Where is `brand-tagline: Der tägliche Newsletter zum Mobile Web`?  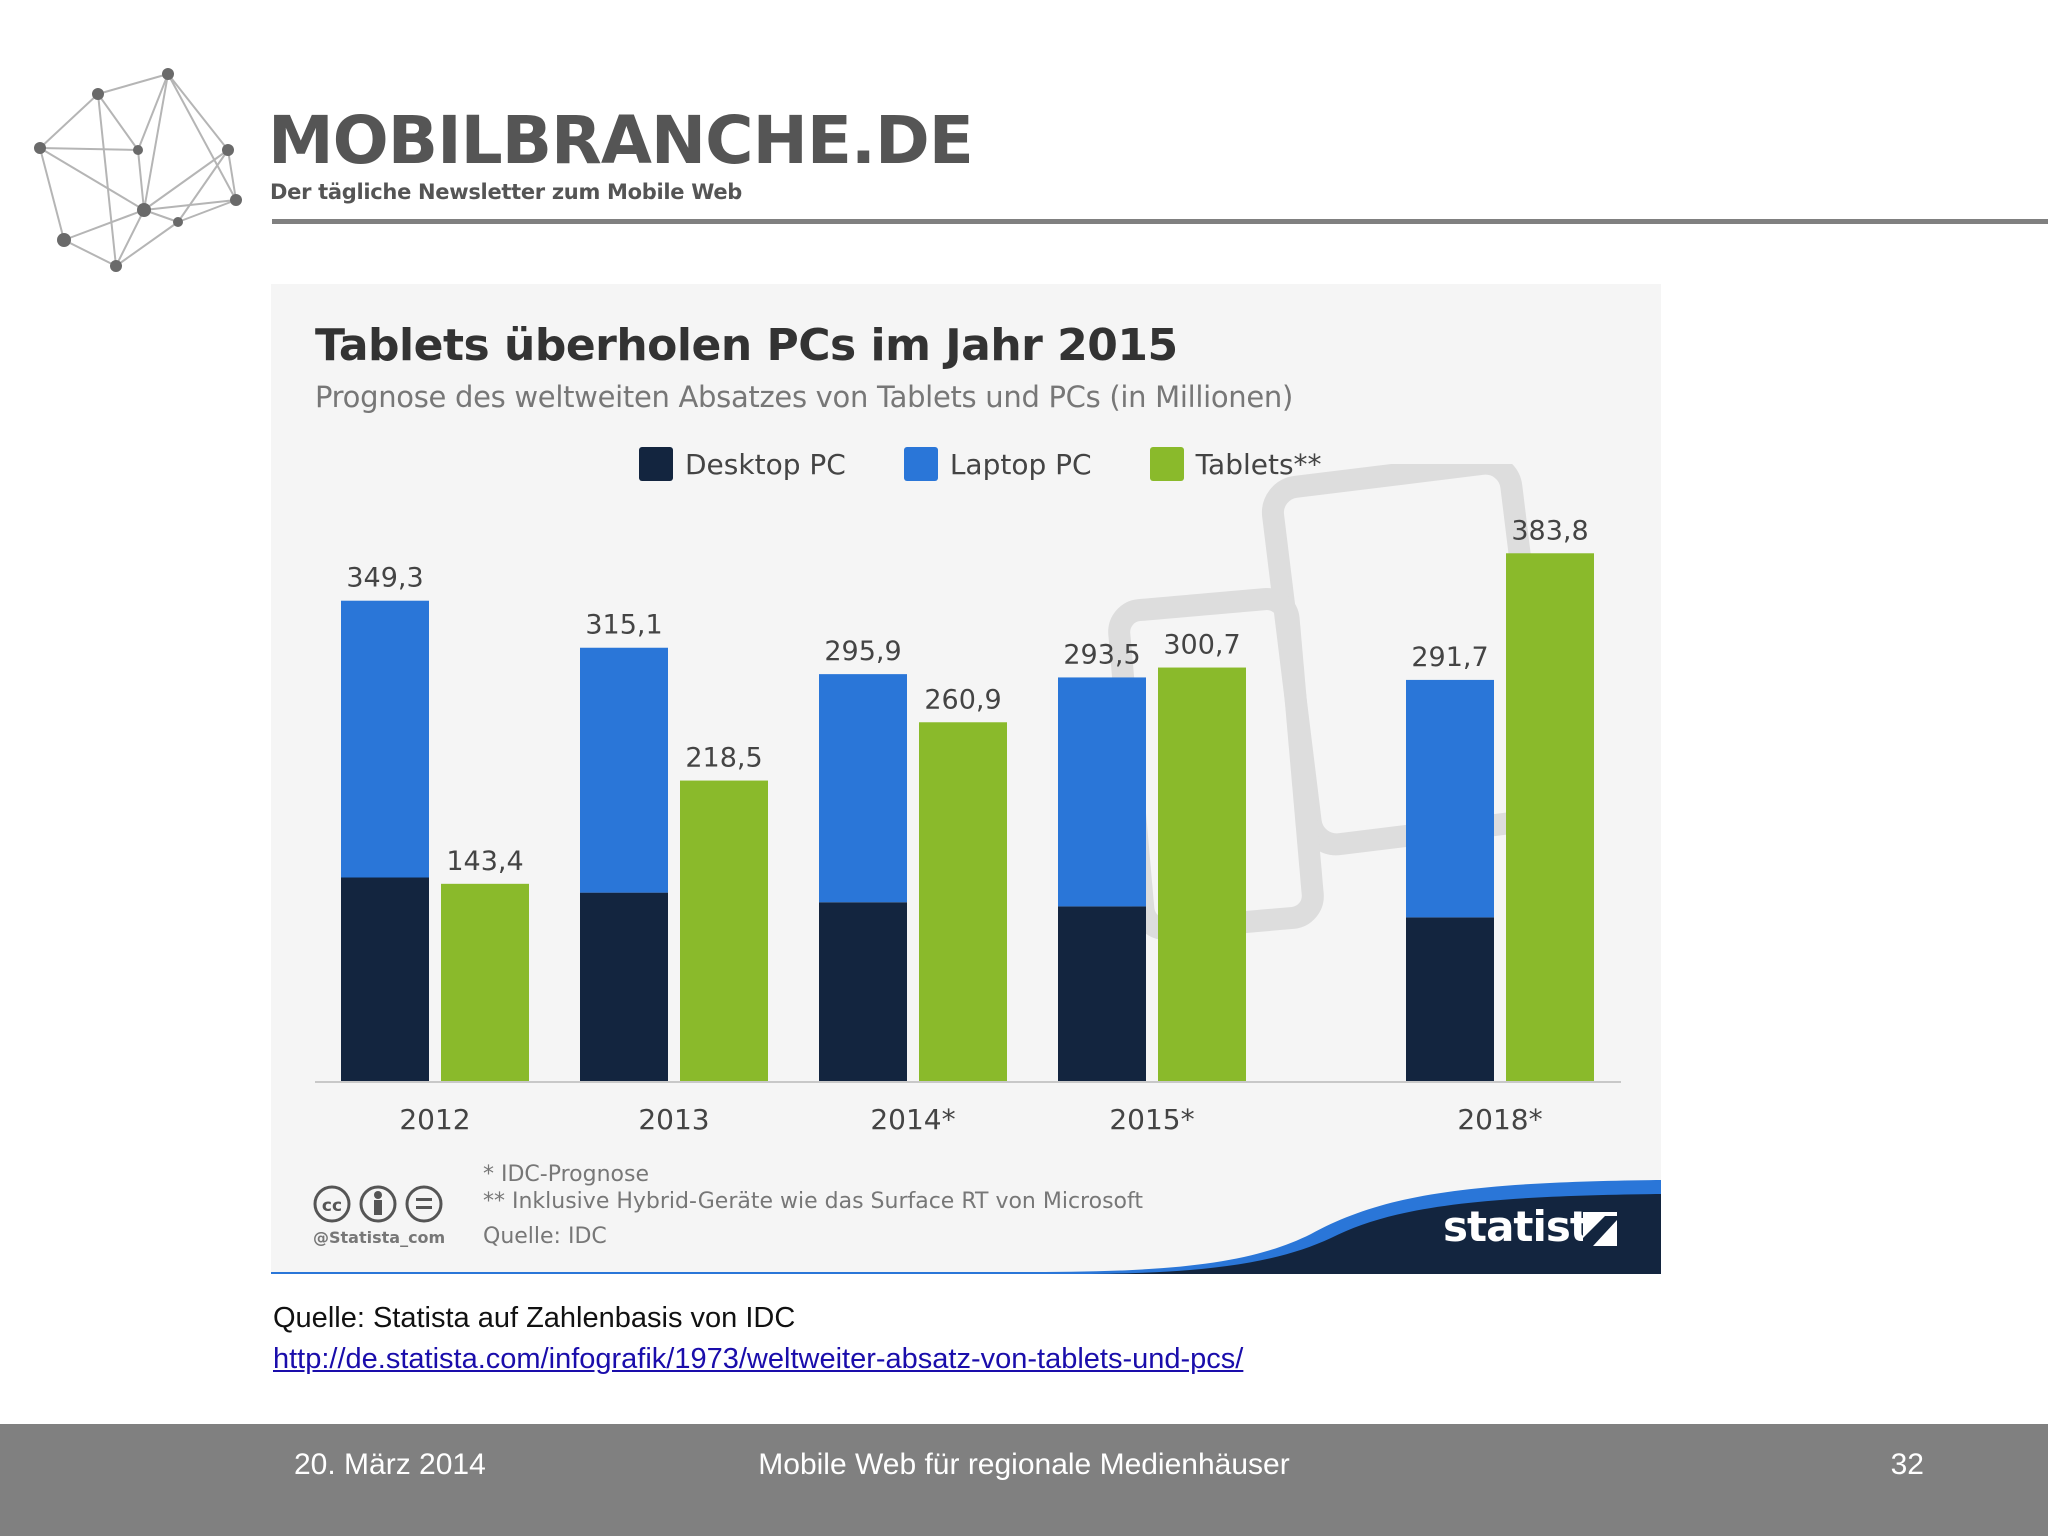 brand-tagline: Der tägliche Newsletter zum Mobile Web is located at coordinates (506, 192).